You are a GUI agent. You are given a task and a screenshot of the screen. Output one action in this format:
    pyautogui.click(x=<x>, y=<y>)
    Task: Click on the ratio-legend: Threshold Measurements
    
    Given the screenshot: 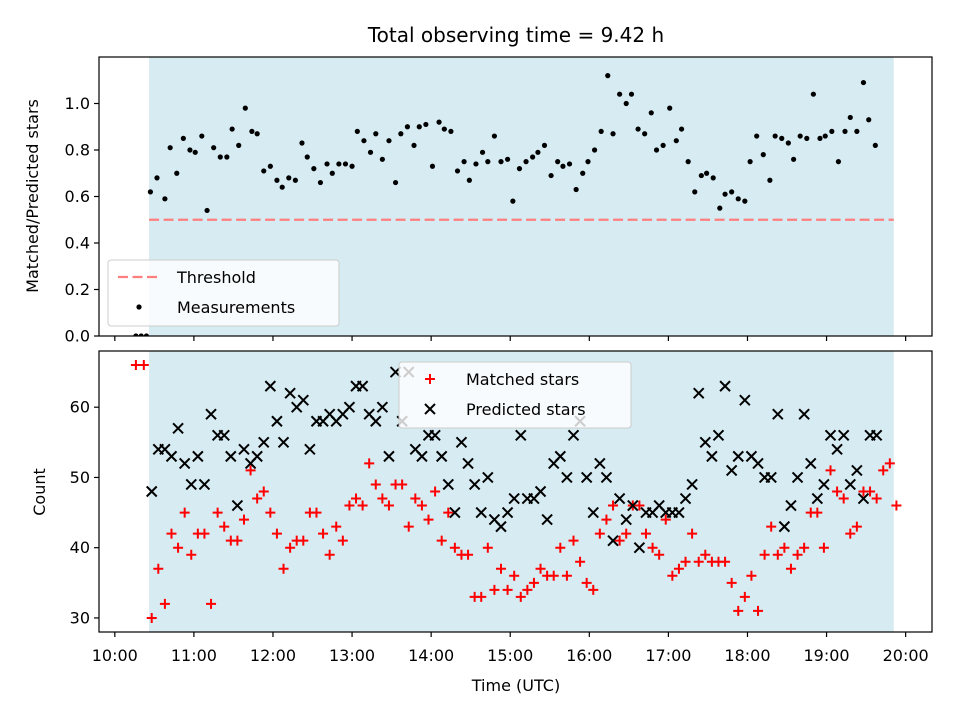 What is the action you would take?
    pyautogui.click(x=223, y=293)
    